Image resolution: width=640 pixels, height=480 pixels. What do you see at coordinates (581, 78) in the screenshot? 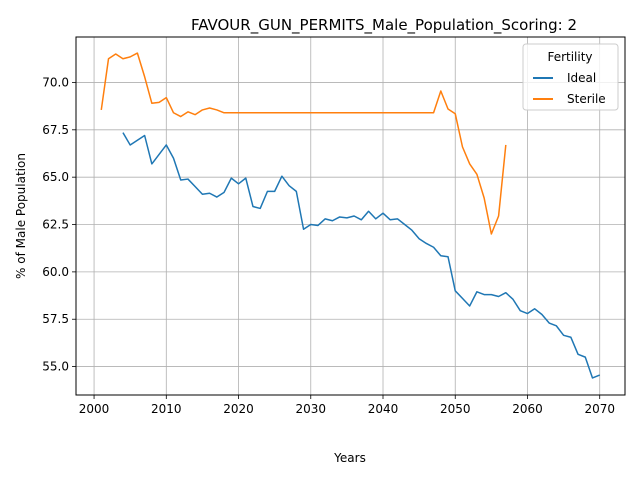
I see `legend-label-ideal: Ideal` at bounding box center [581, 78].